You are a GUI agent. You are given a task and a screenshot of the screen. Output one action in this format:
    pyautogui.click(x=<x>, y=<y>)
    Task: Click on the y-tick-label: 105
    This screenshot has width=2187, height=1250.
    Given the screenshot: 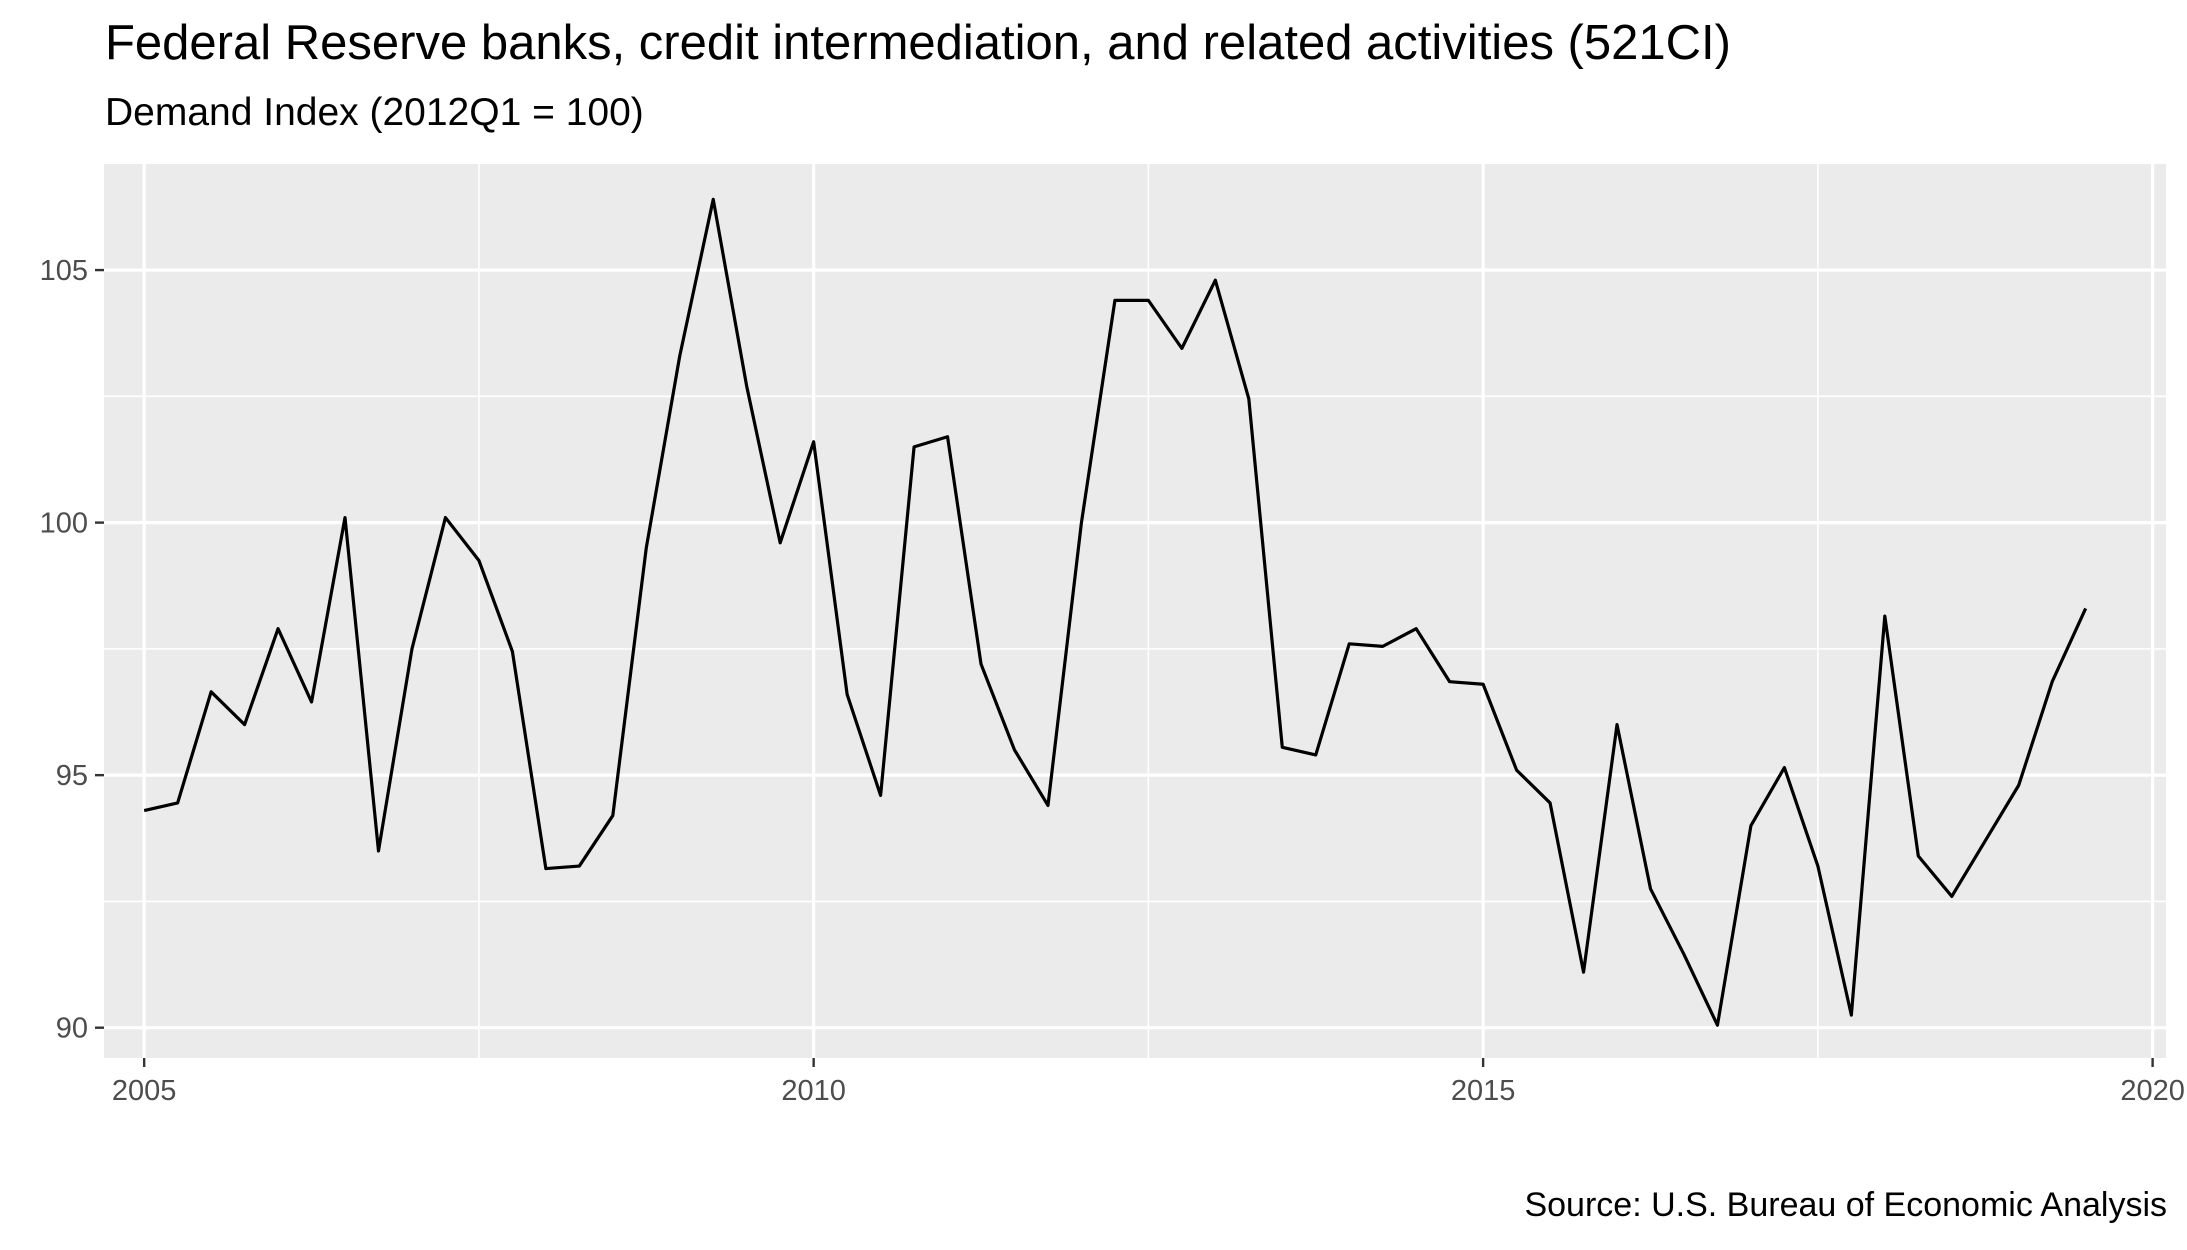 What is the action you would take?
    pyautogui.click(x=64, y=271)
    